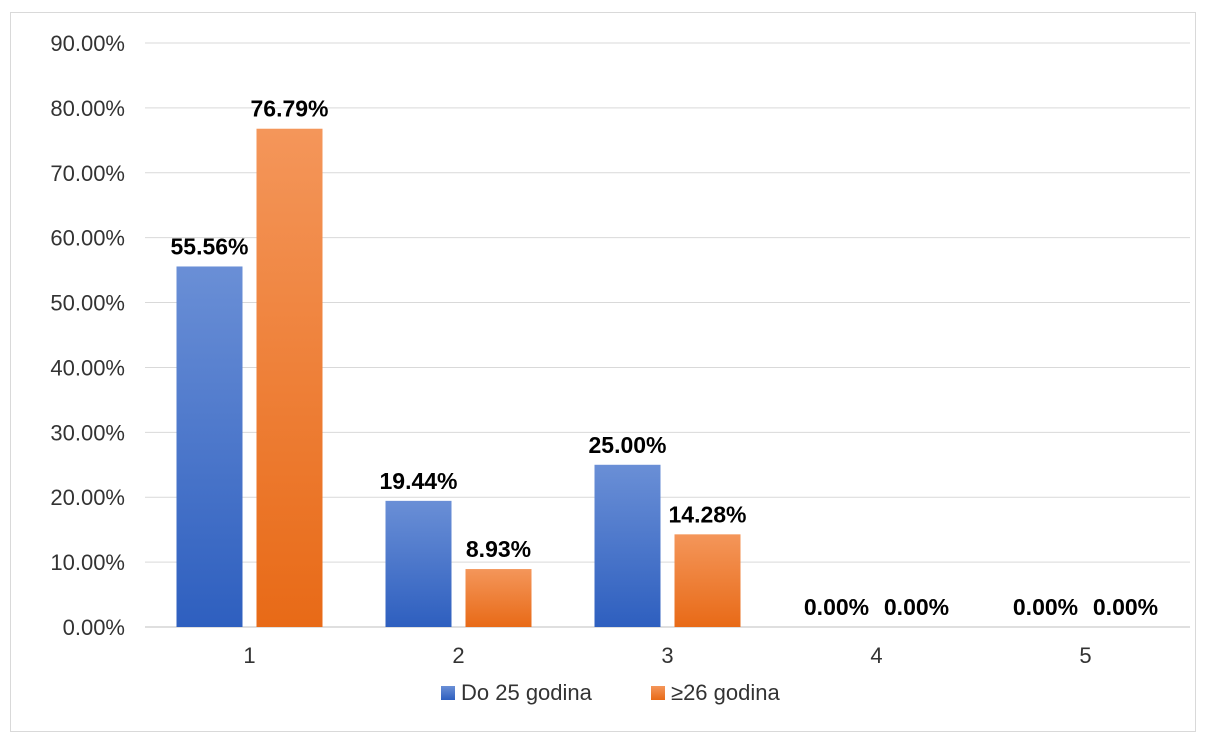 This screenshot has width=1206, height=738. I want to click on x-tick-label: 1, so click(249, 655).